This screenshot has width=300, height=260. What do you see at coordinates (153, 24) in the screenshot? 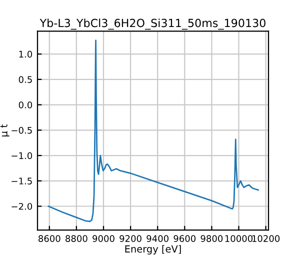
I see `chart-title: Yb-L3_YbCl3_6H2O_Si311_50ms_190130` at bounding box center [153, 24].